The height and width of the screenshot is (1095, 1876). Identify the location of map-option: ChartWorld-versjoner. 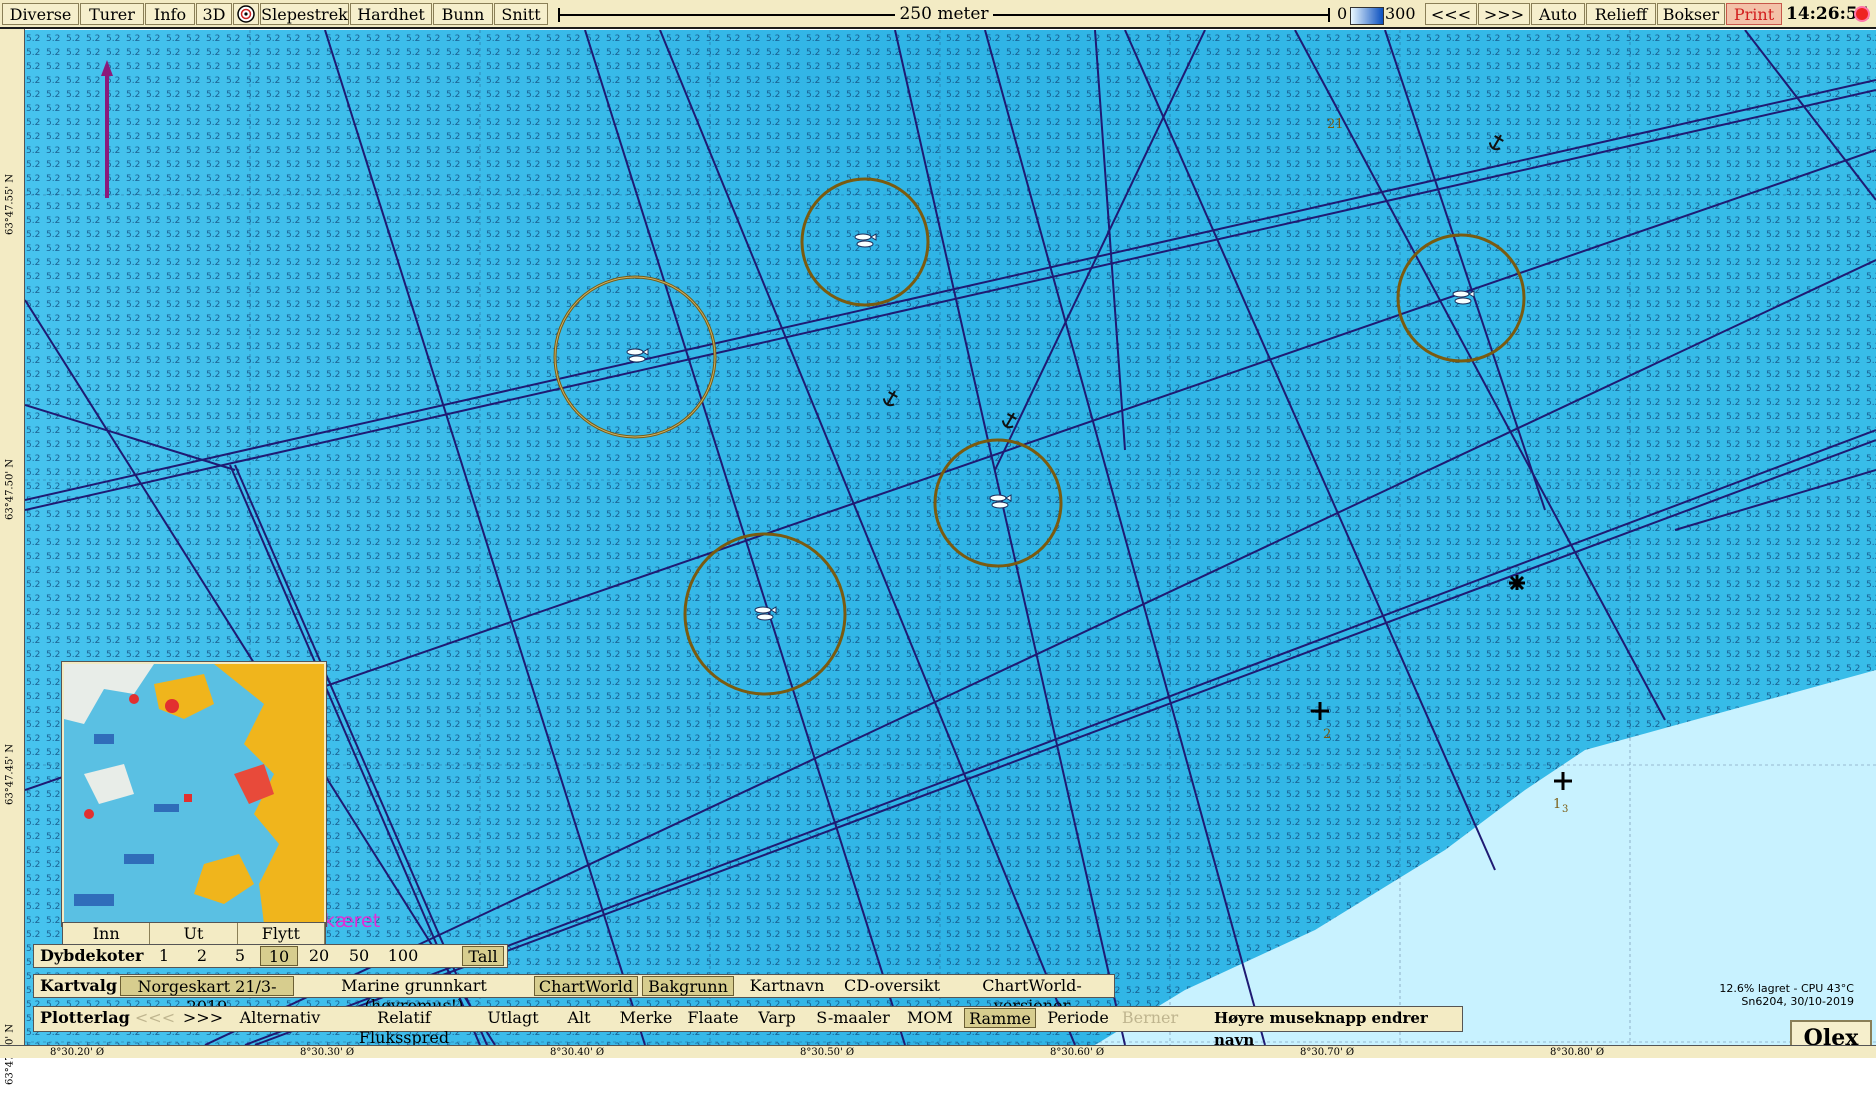
(1032, 995).